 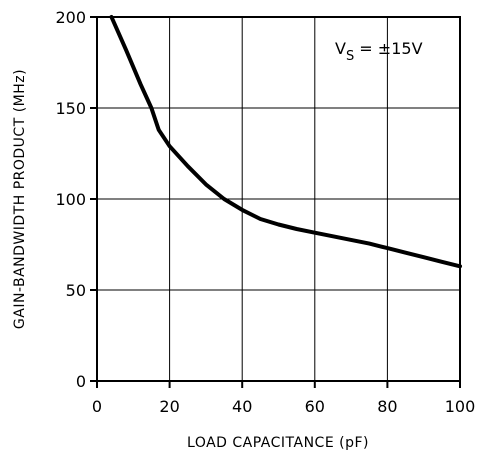 I want to click on x-tick-label-60: 60, so click(x=315, y=406).